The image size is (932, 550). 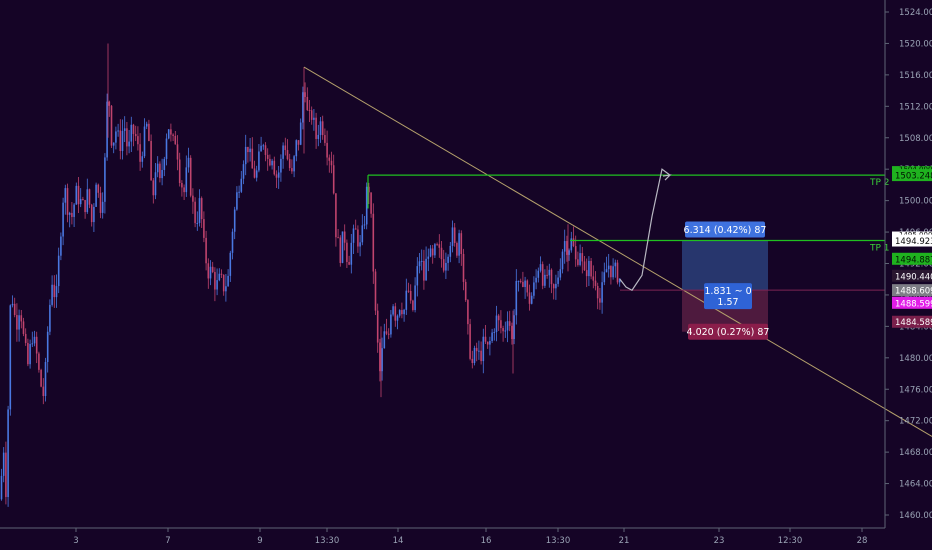 I want to click on time-tick-label: 13:30, so click(x=558, y=541).